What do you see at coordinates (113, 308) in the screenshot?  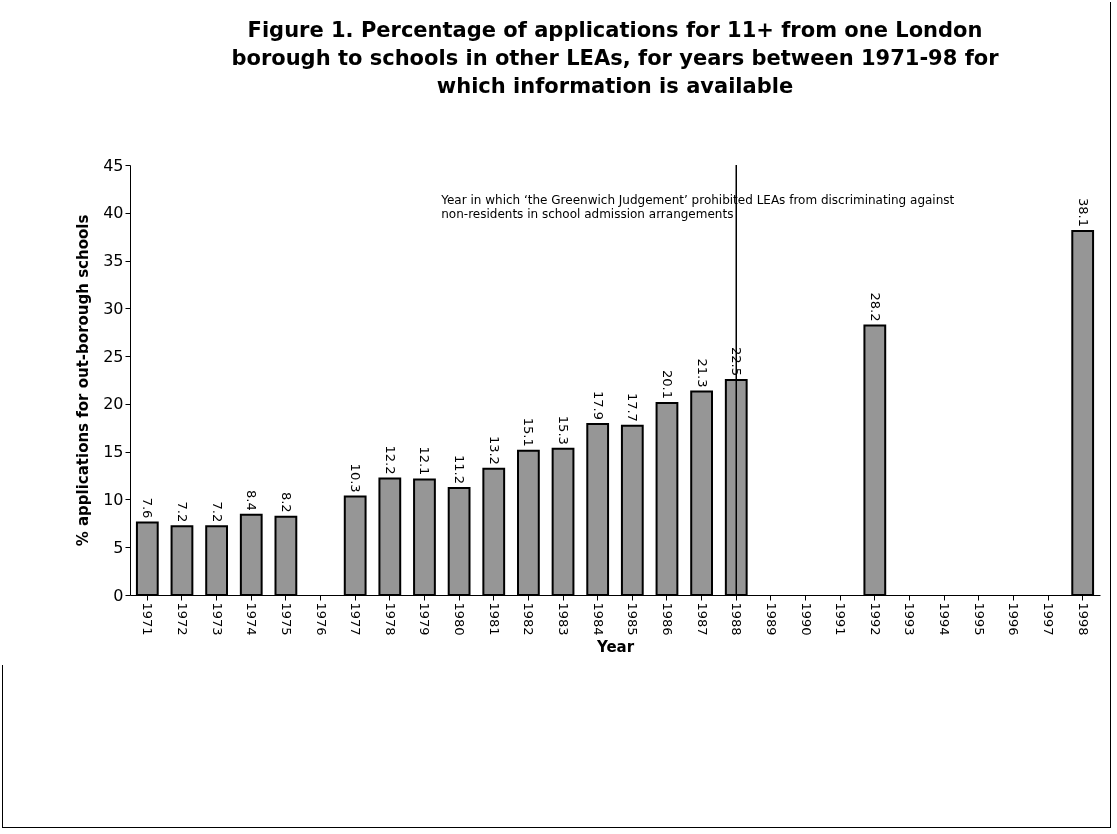 I see `y-tick-label: 30` at bounding box center [113, 308].